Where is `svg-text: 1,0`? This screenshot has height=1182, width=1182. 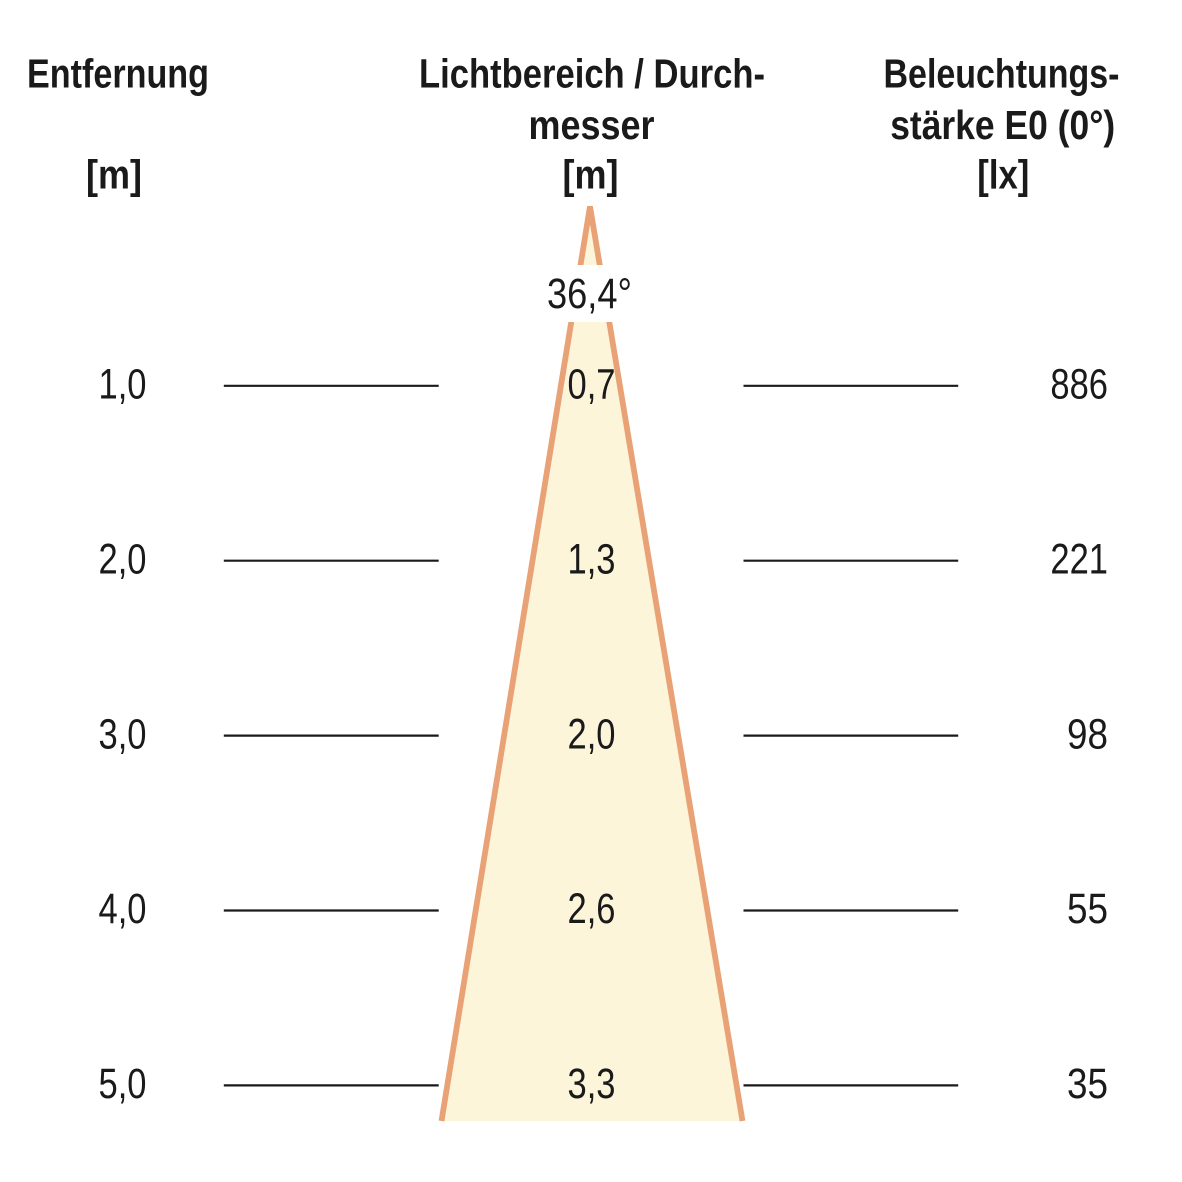 svg-text: 1,0 is located at coordinates (123, 385).